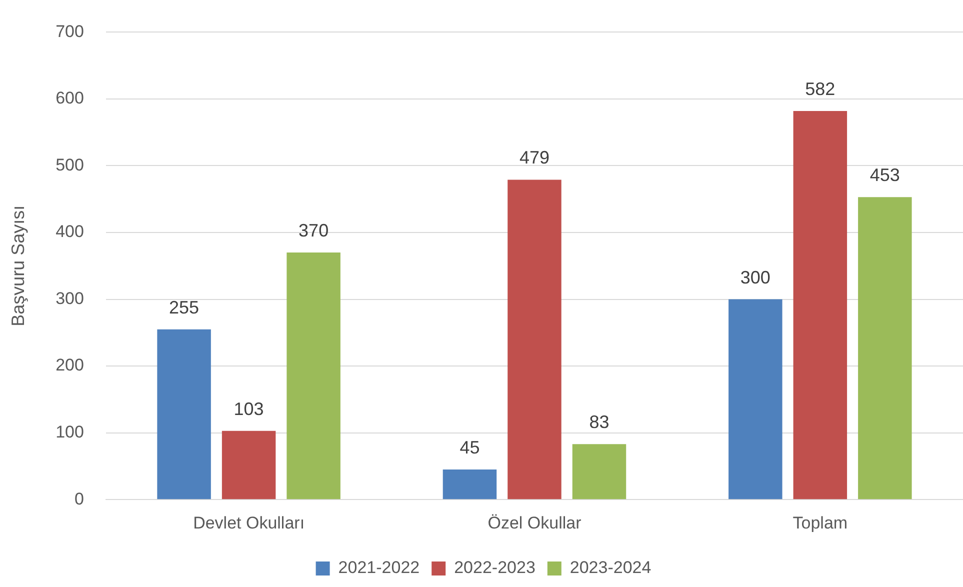 Image resolution: width=963 pixels, height=587 pixels. What do you see at coordinates (820, 88) in the screenshot?
I see `data-label: 582` at bounding box center [820, 88].